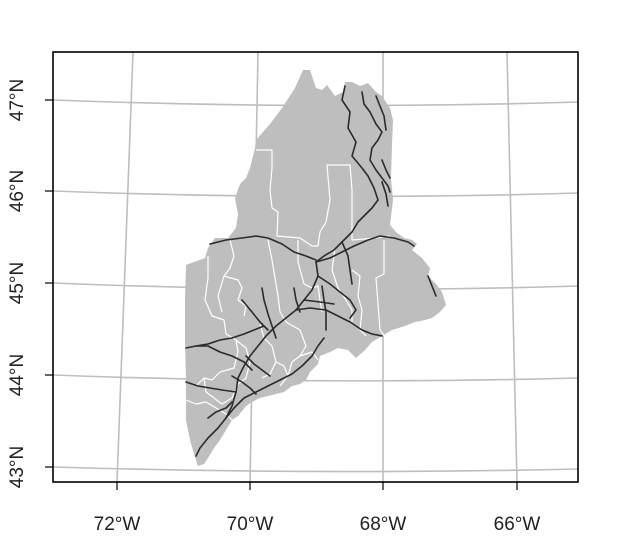 This screenshot has height=537, width=633. I want to click on meridian-66w, so click(512, 267).